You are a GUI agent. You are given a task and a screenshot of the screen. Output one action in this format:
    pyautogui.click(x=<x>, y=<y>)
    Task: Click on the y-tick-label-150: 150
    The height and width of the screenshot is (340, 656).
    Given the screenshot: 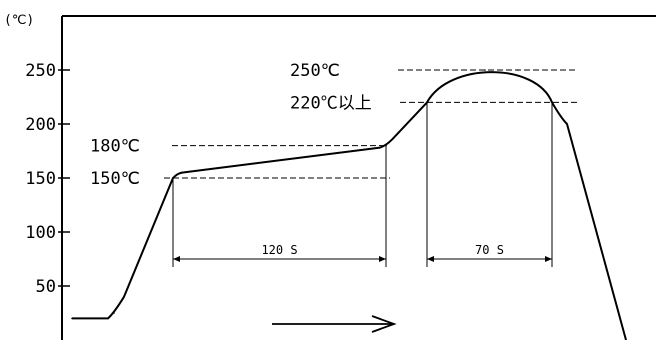 What is the action you would take?
    pyautogui.click(x=40, y=179)
    